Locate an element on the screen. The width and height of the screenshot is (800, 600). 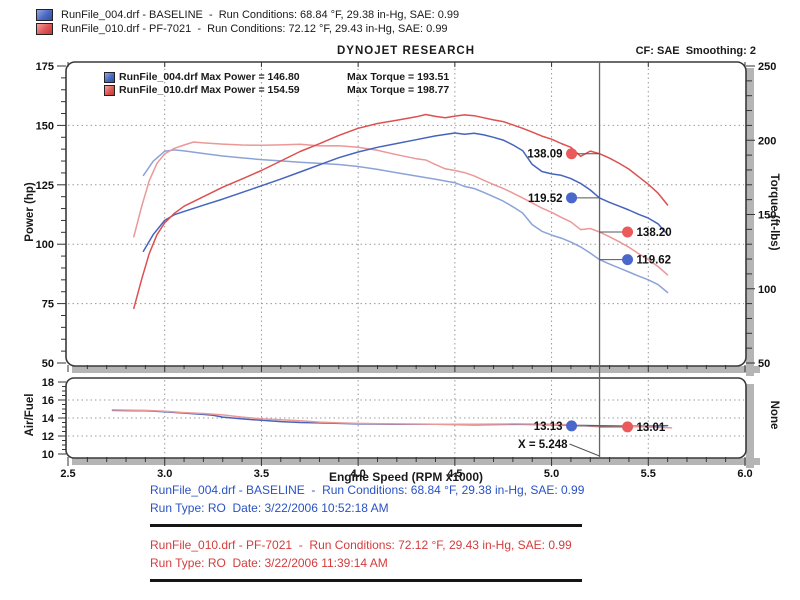
curve-runfile-004-drf-power is located at coordinates (405, 192).